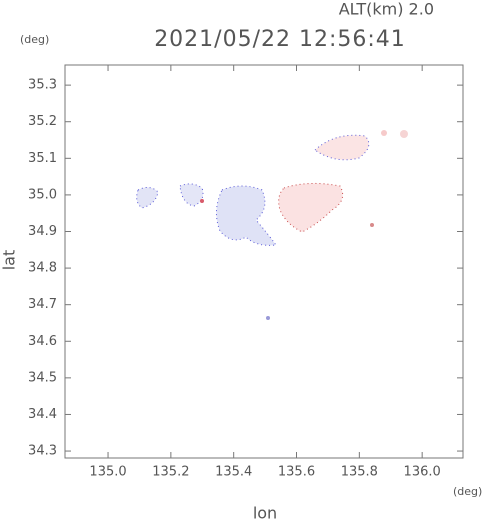  I want to click on y-tick-label: 35.2, so click(42, 121).